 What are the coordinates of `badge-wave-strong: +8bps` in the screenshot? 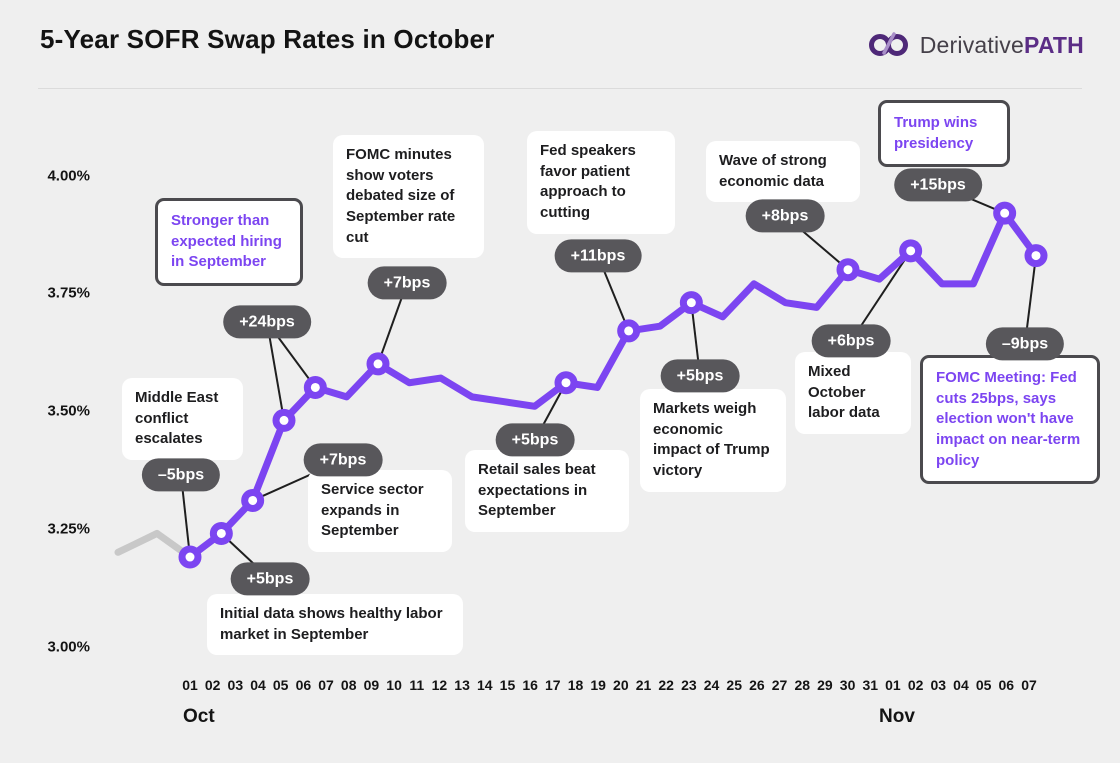 It's located at (785, 216).